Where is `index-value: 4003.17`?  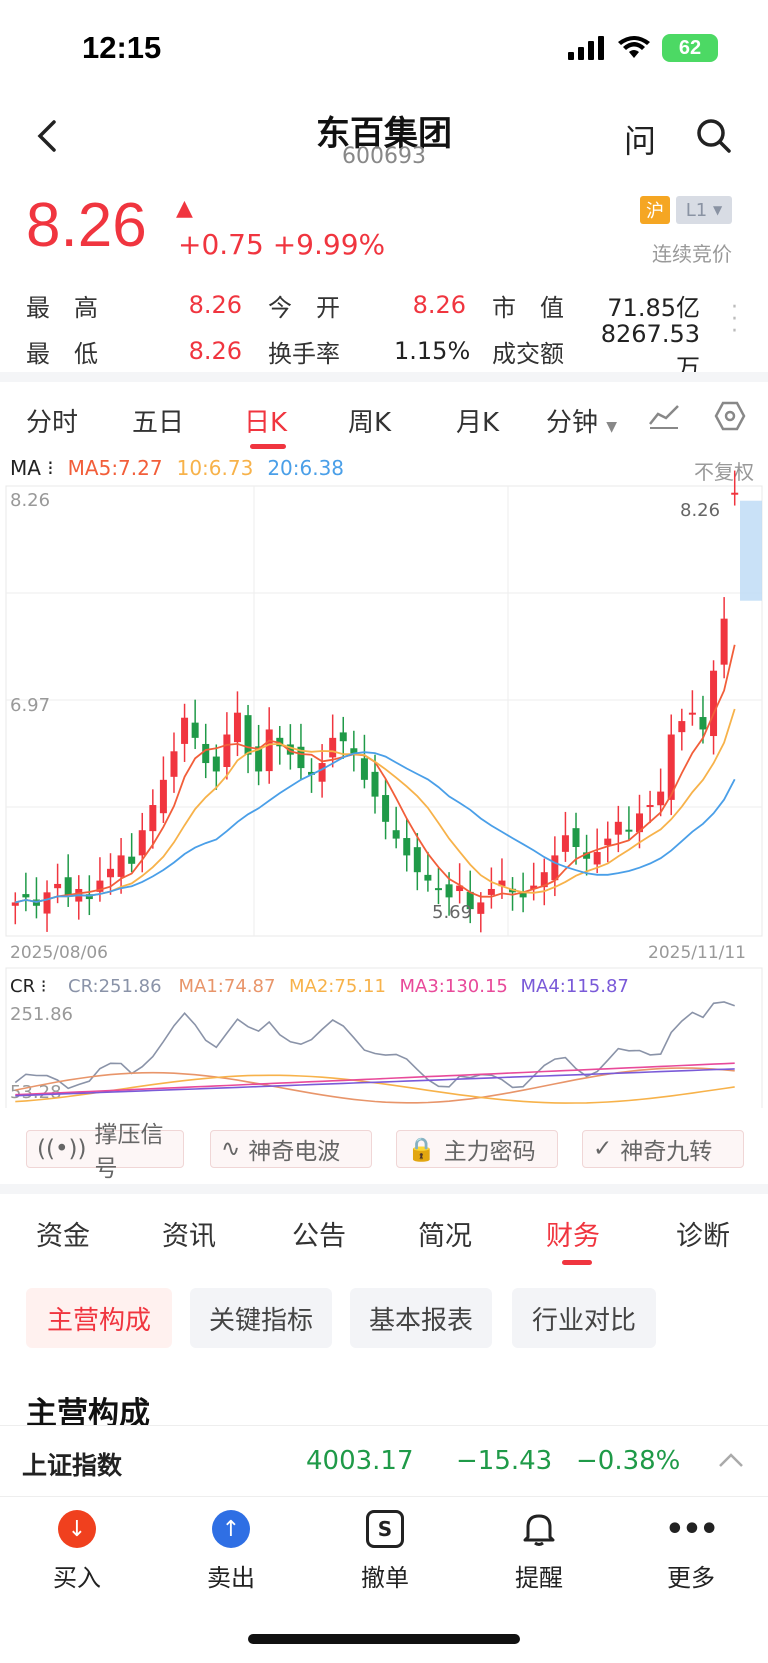
index-value: 4003.17 is located at coordinates (360, 1461).